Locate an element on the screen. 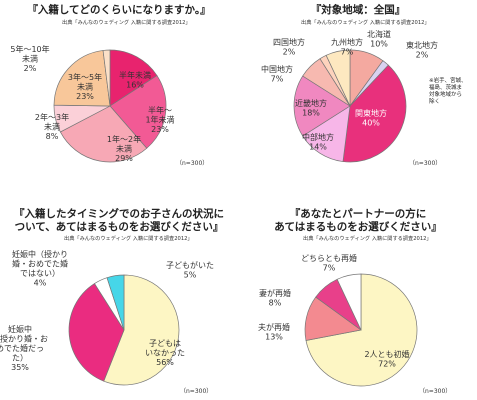 Image resolution: width=477 pixels, height=400 pixels. pie-chart-remarriage: 2人とも初婚 72% 夫が再婚 13% 妻が再婚 8% どちらとも再婚 7% is located at coordinates (338, 320).